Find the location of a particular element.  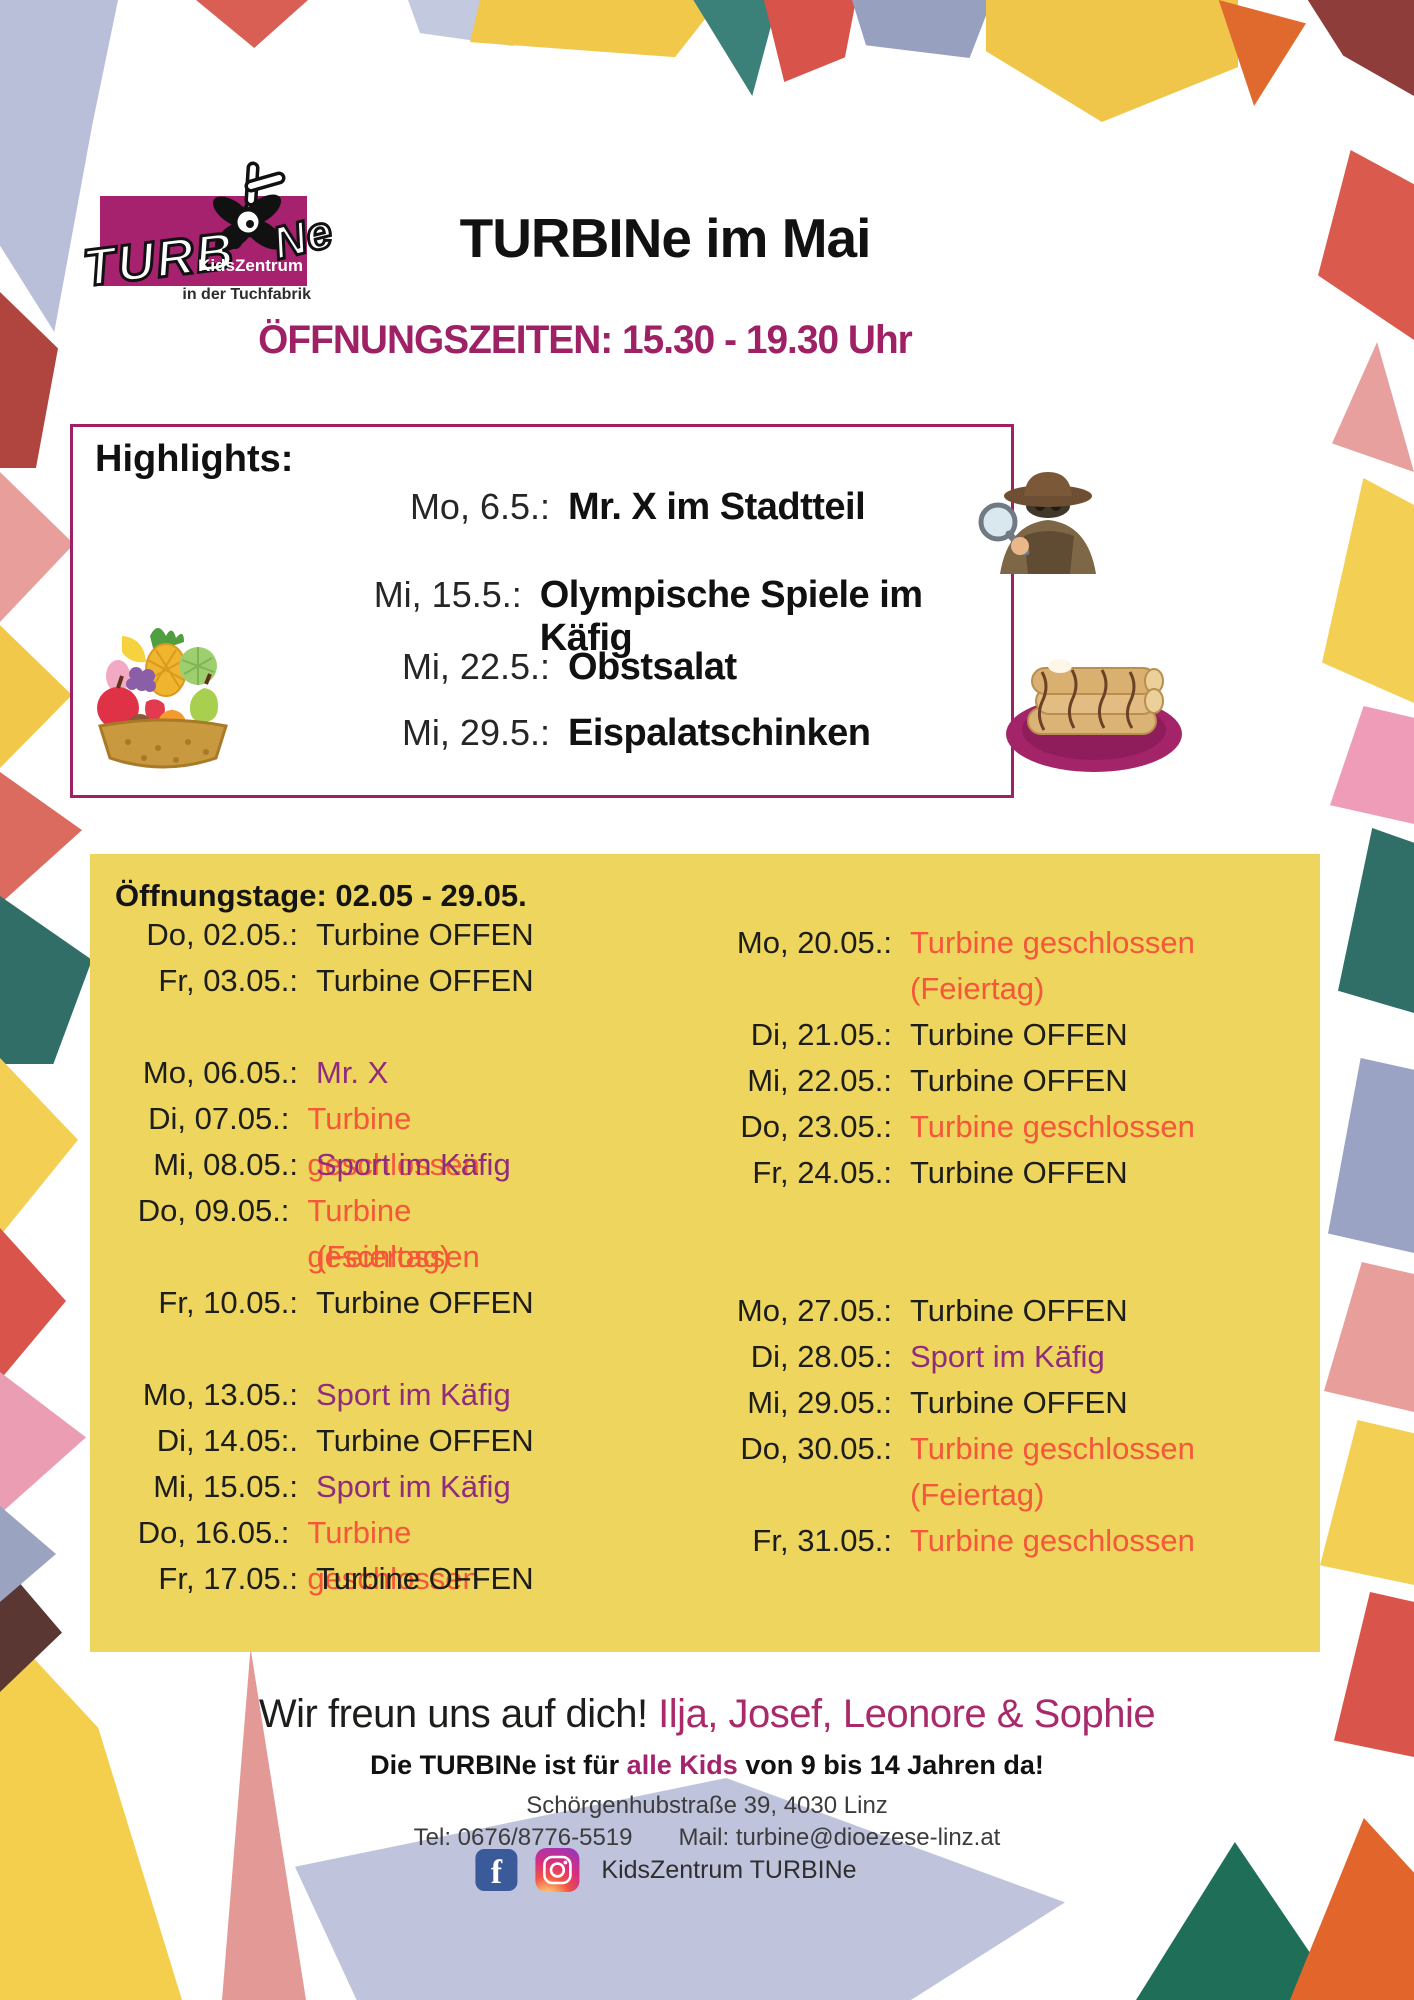

address-line: Schörgenhubstraße 39, 4030 Linz is located at coordinates (707, 1805).